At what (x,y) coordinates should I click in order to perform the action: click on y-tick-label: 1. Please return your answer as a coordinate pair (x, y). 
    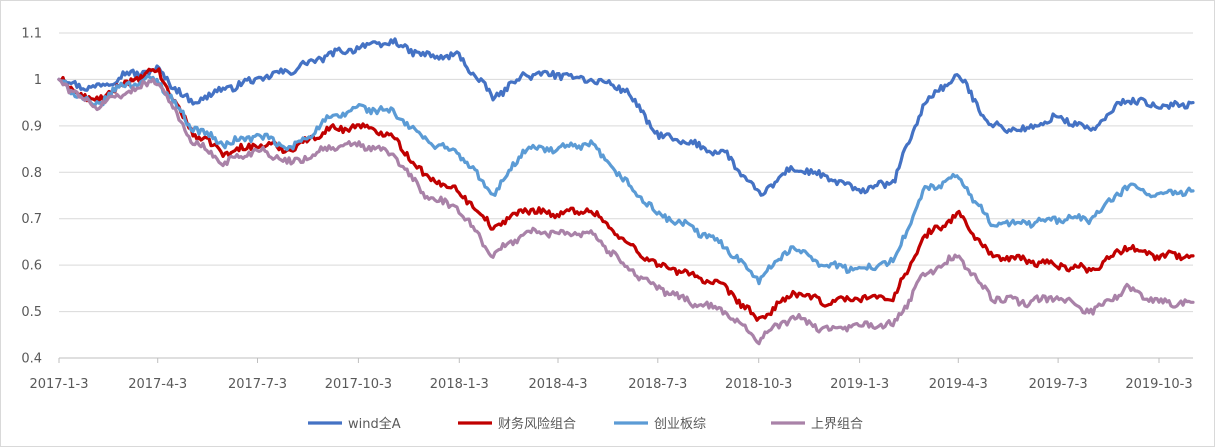
    Looking at the image, I should click on (38, 80).